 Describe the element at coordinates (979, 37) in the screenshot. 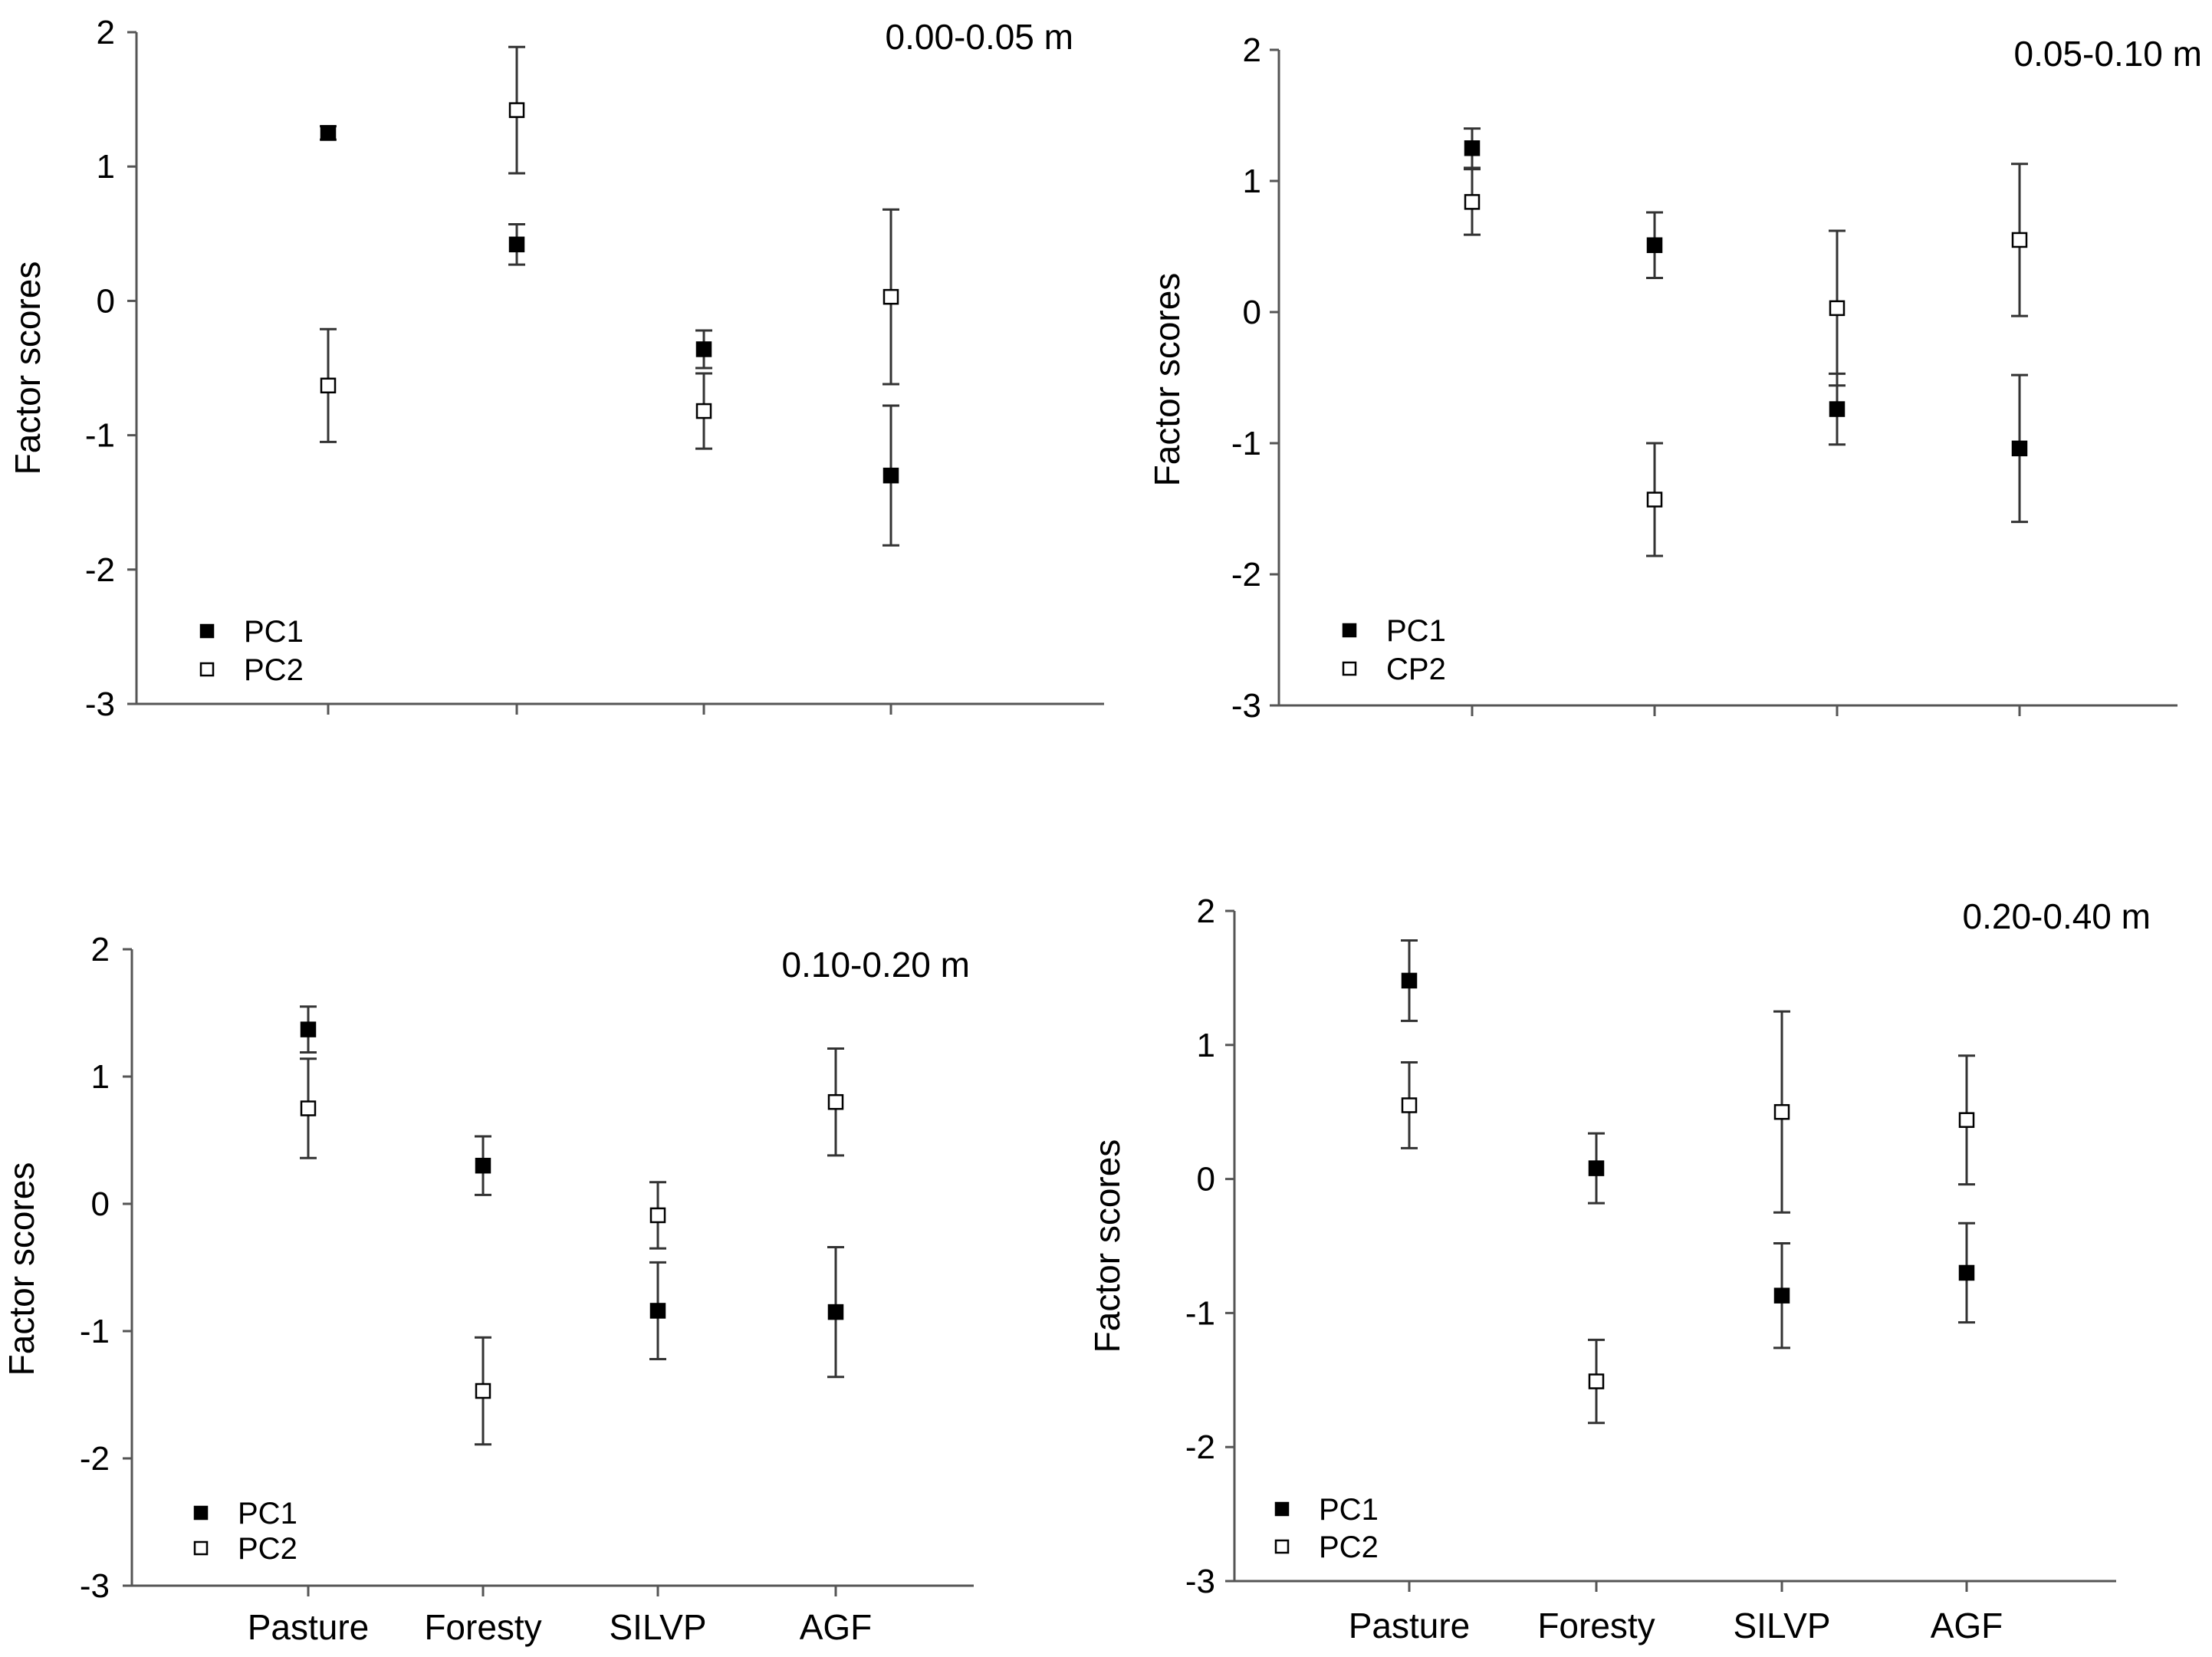

I see `panel-depth-label: 0.00-0.05 m` at that location.